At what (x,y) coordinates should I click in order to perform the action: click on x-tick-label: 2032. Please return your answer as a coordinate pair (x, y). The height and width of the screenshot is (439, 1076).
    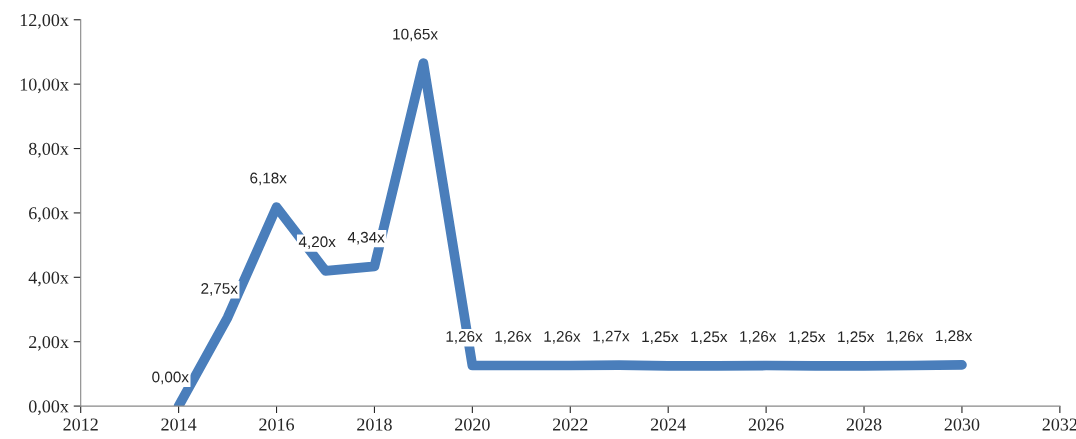
    Looking at the image, I should click on (1059, 424).